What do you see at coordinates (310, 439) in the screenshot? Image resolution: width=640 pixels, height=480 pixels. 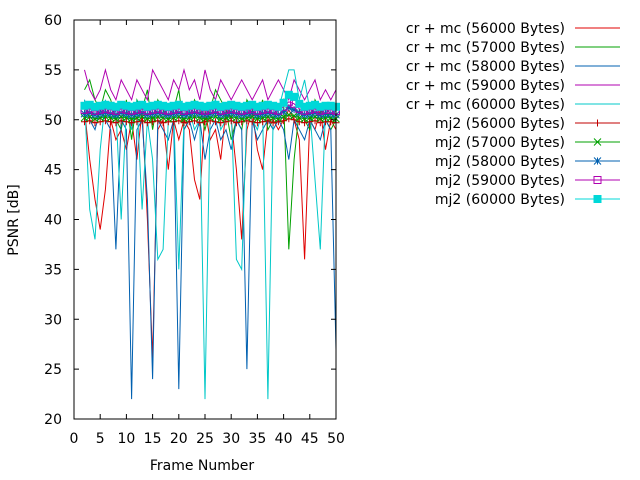 I see `x-tick-label: 45` at bounding box center [310, 439].